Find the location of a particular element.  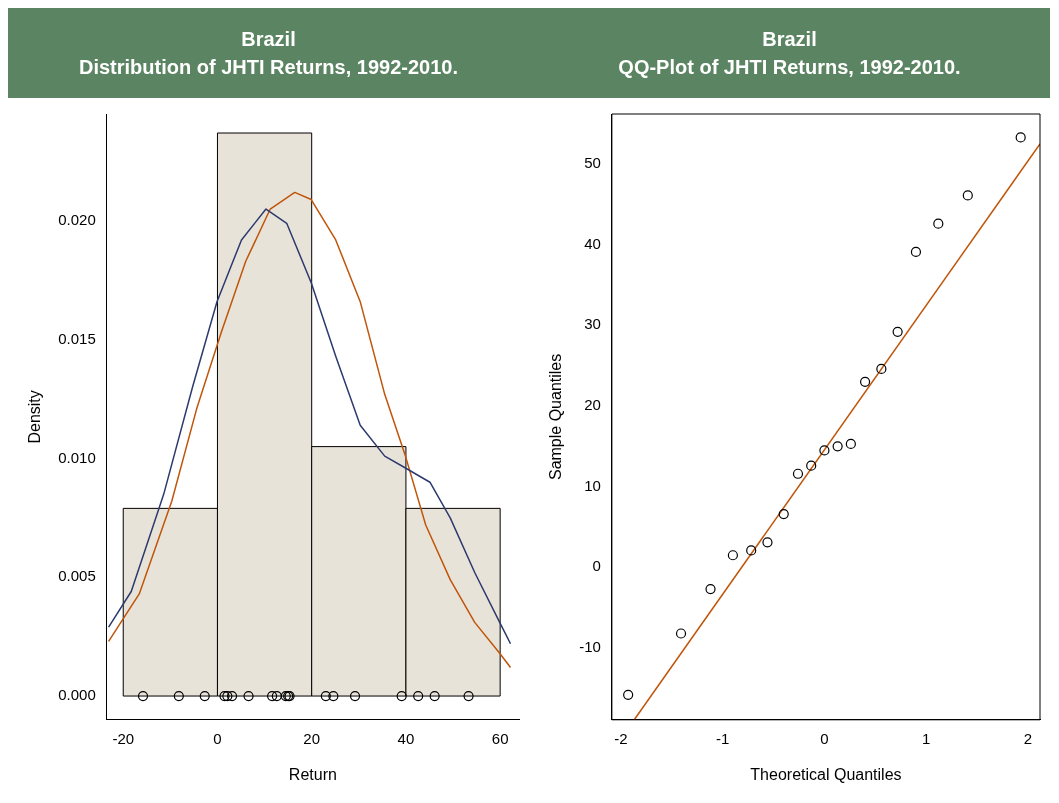

y-tick-label: -10 is located at coordinates (590, 647).